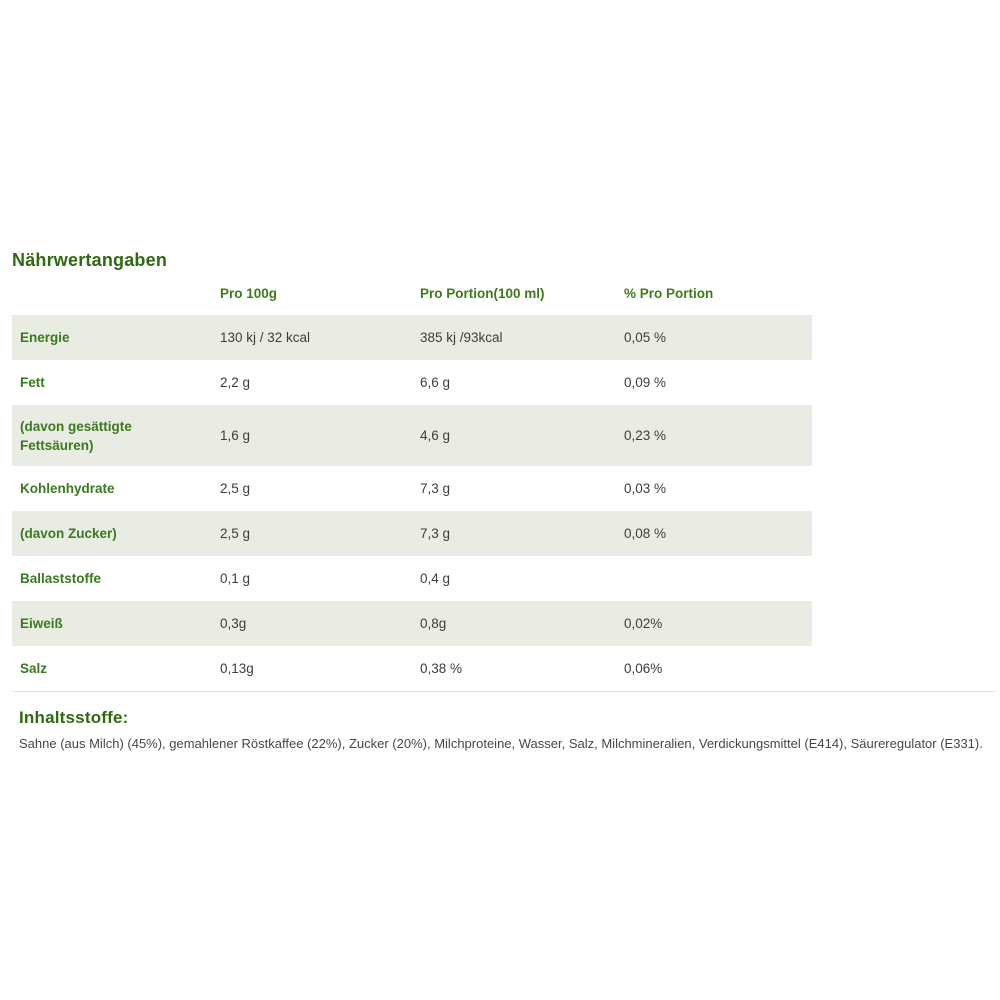 This screenshot has width=1000, height=1000. What do you see at coordinates (45, 337) in the screenshot?
I see `row-label: Energie` at bounding box center [45, 337].